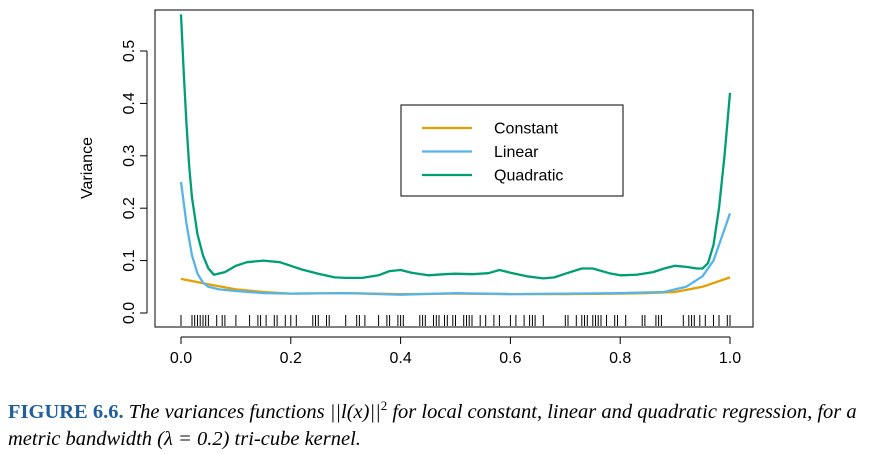 This screenshot has height=454, width=871. Describe the element at coordinates (455, 351) in the screenshot. I see `x-axis: 0.0 0.2 0.4 0.6 0.8 1.0` at that location.